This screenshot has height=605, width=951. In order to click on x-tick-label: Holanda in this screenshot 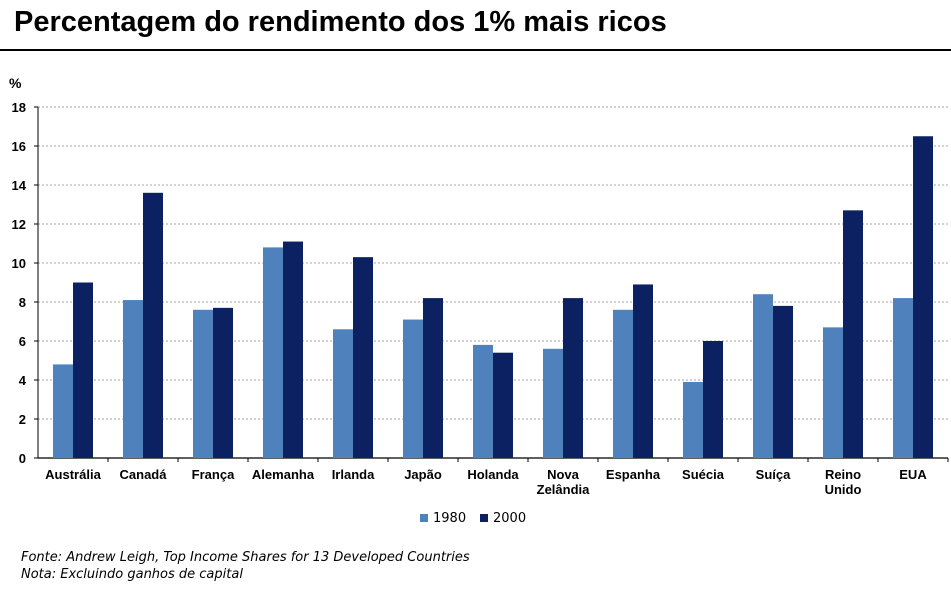, I will do `click(493, 474)`.